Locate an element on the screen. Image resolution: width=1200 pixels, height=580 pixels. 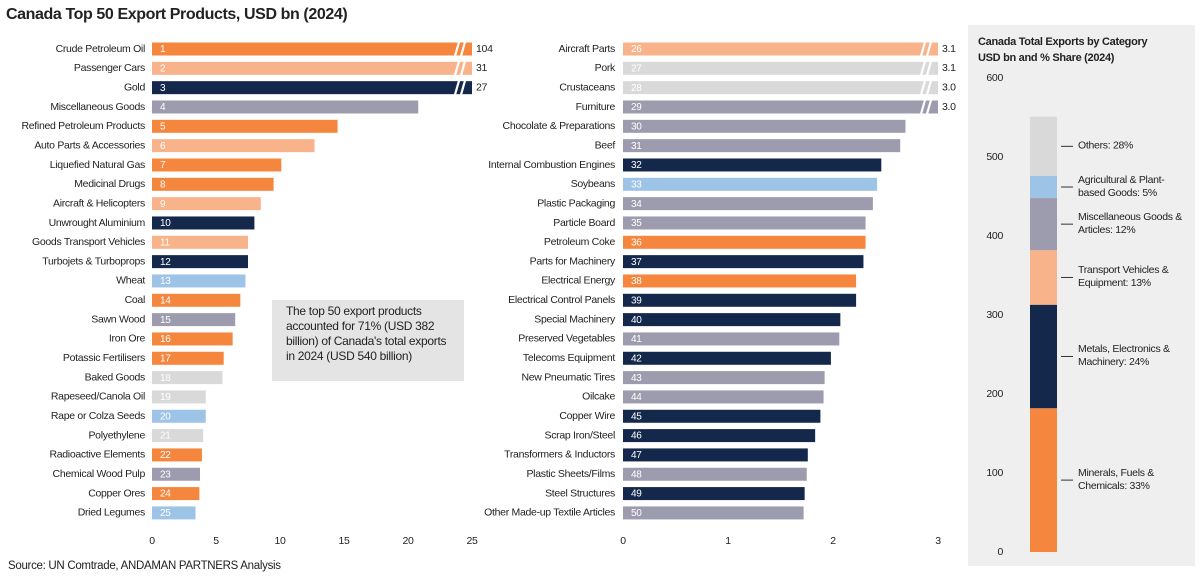
rank-label: 49 is located at coordinates (636, 494).